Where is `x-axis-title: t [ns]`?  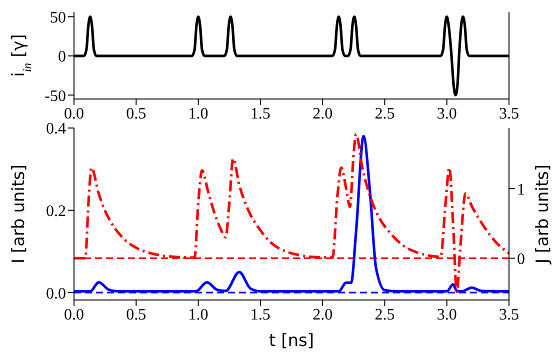
x-axis-title: t [ns] is located at coordinates (291, 341).